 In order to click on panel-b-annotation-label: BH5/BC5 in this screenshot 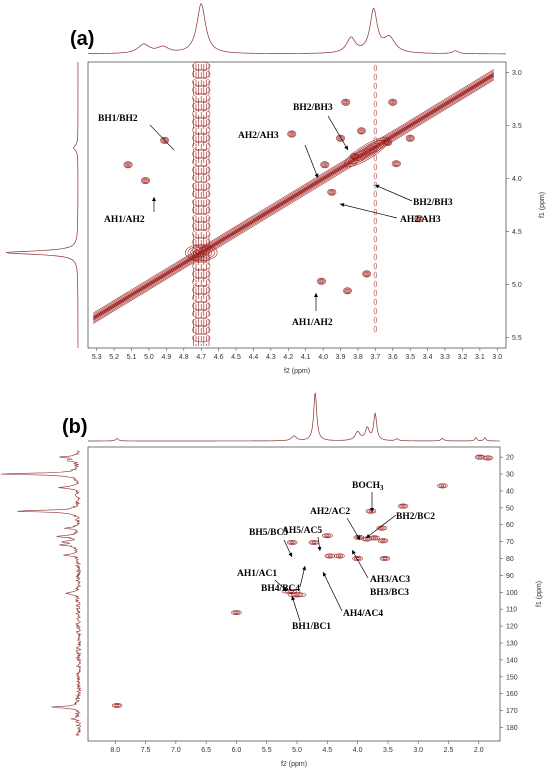, I will do `click(268, 533)`.